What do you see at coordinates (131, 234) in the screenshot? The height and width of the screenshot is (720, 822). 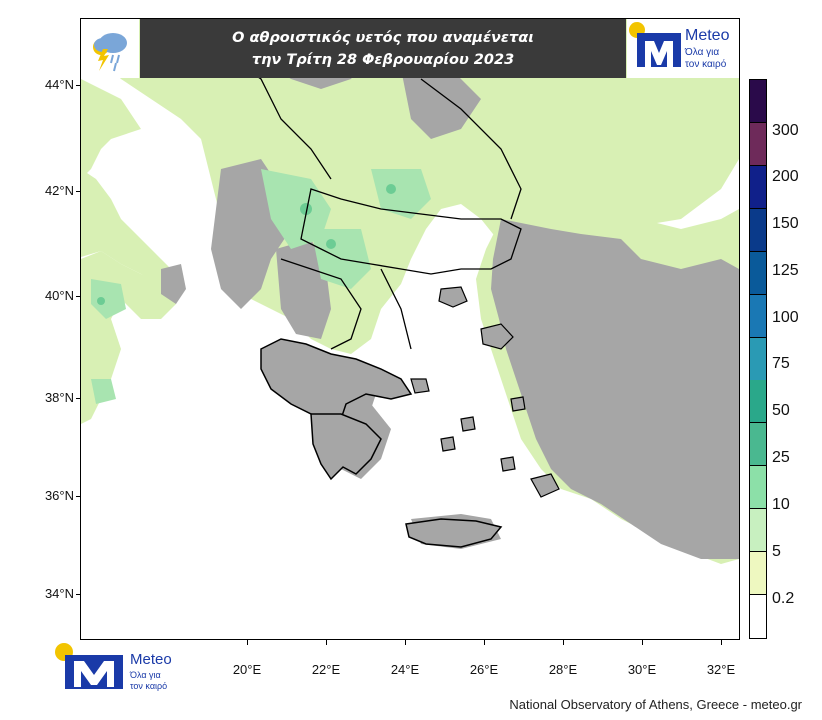 I see `italy-heel` at bounding box center [131, 234].